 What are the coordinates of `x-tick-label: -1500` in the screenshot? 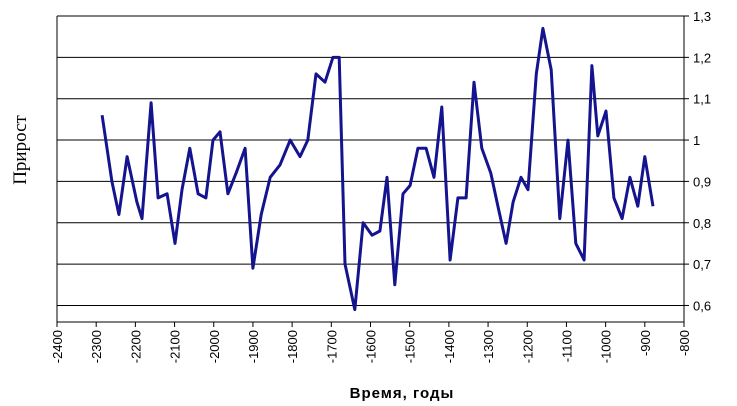 It's located at (410, 346).